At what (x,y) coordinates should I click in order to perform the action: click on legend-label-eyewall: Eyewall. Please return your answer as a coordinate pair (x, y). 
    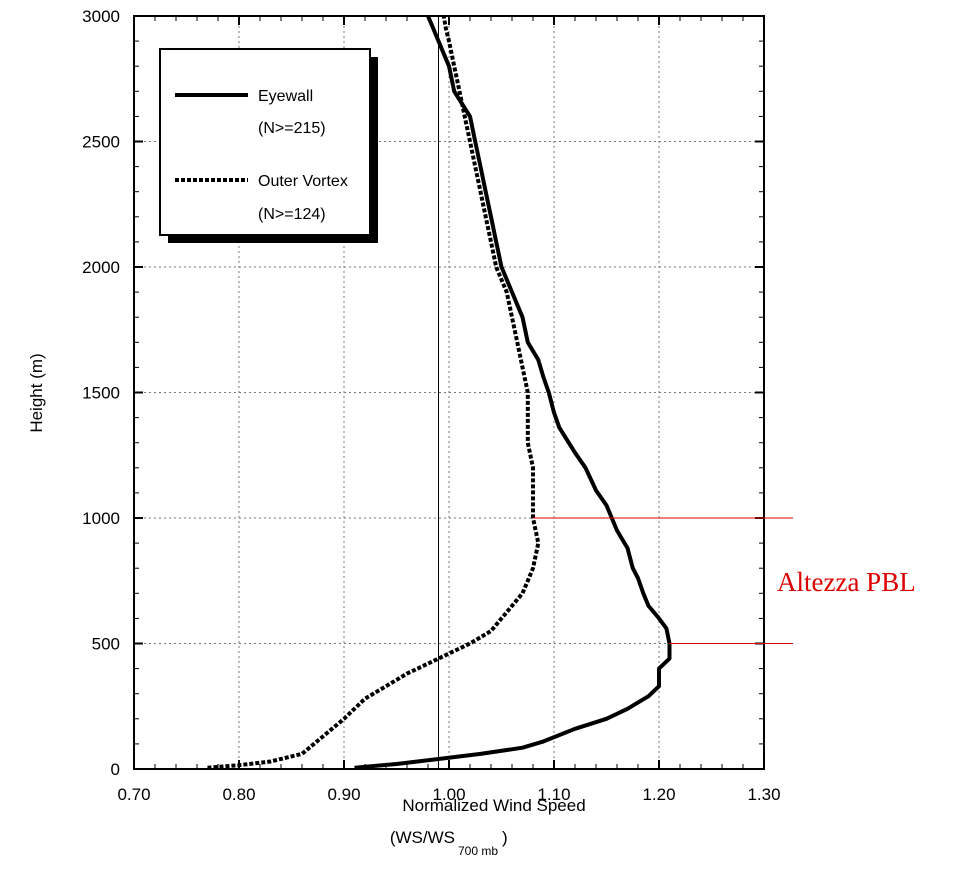
    Looking at the image, I should click on (285, 96).